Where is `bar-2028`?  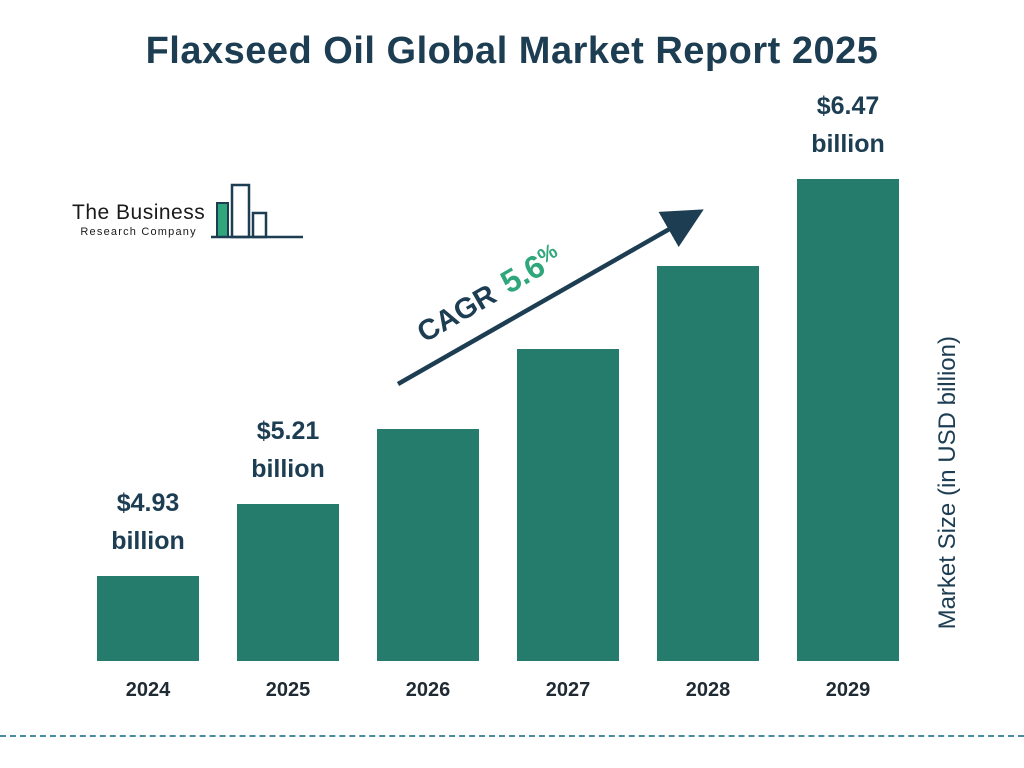
bar-2028 is located at coordinates (708, 463).